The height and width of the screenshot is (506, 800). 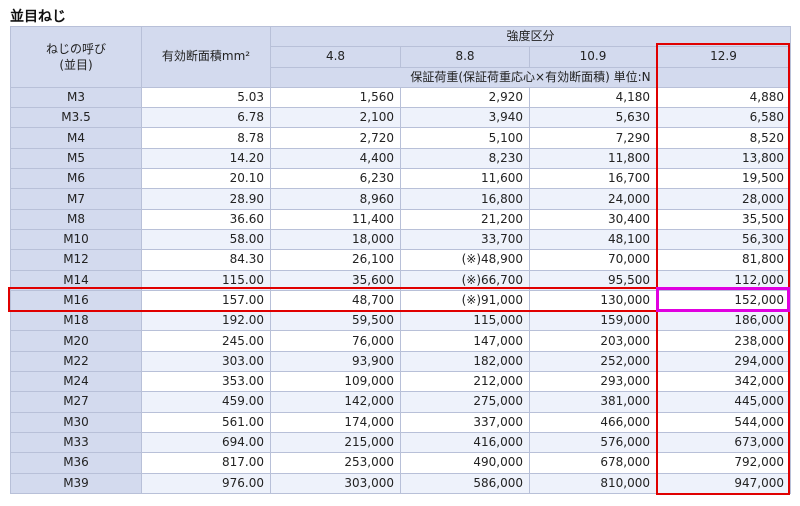 I want to click on proof-load-cell: 11,600, so click(x=465, y=179).